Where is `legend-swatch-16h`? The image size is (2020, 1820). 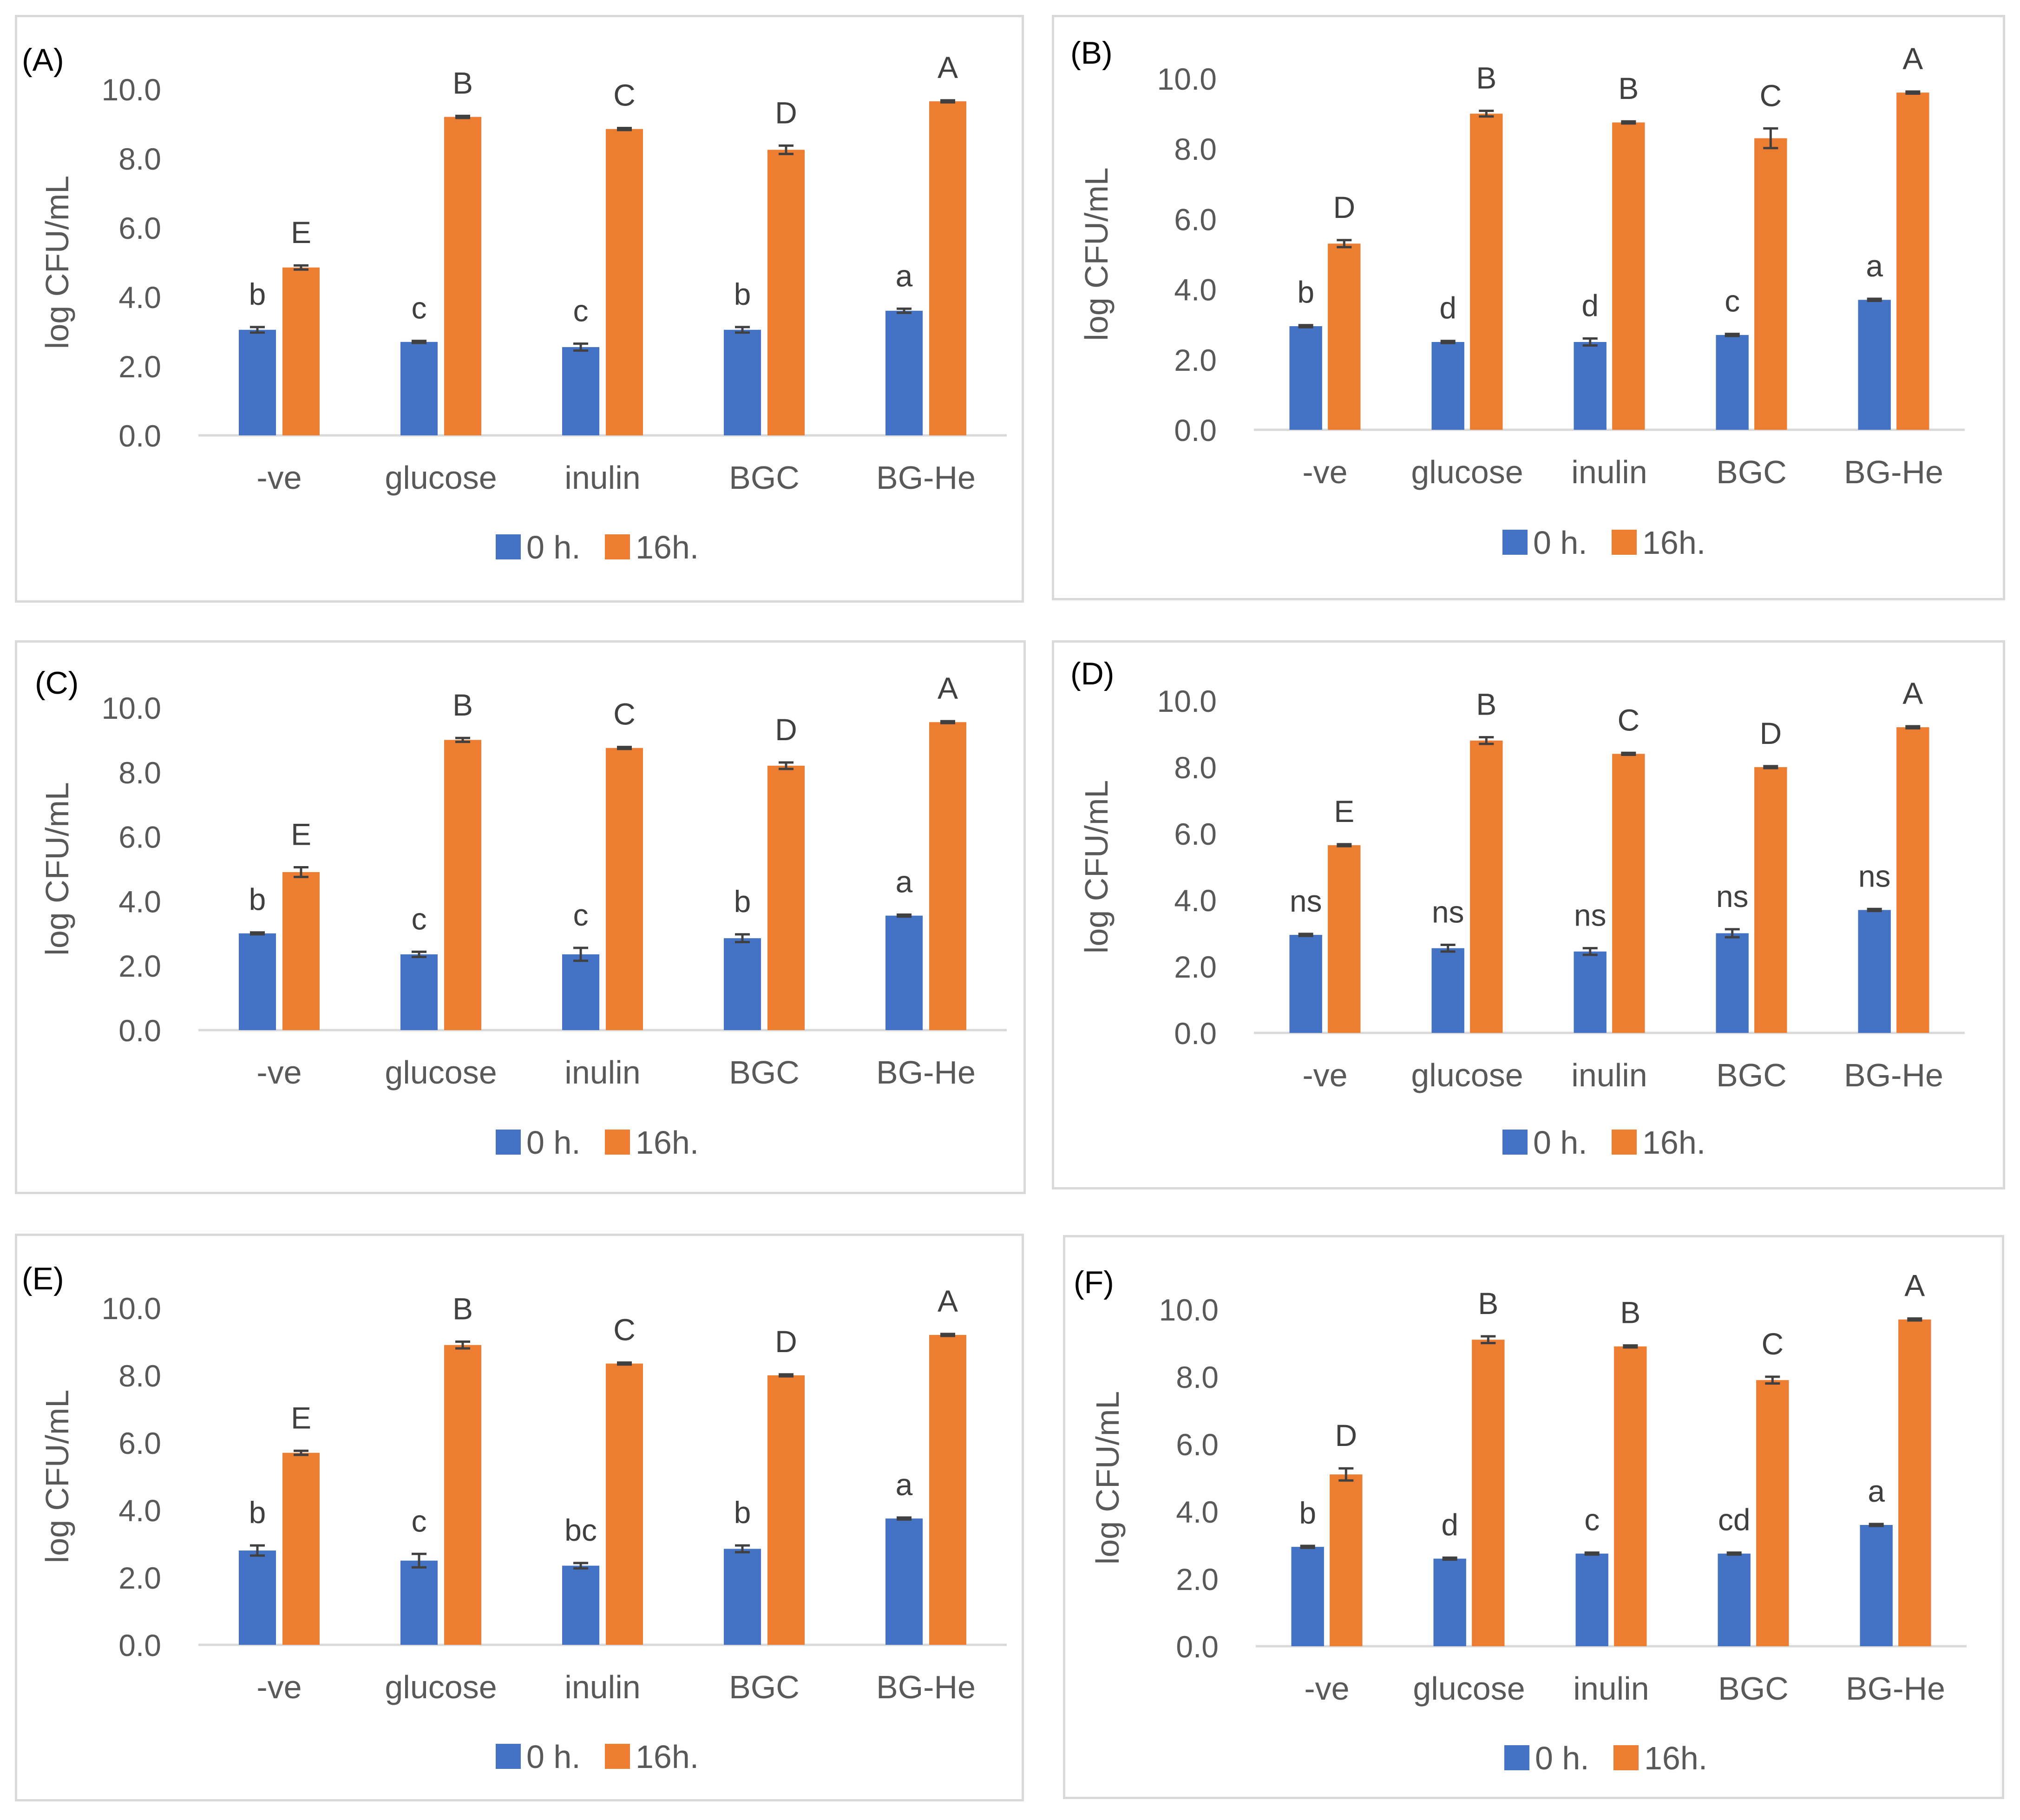 legend-swatch-16h is located at coordinates (1626, 1757).